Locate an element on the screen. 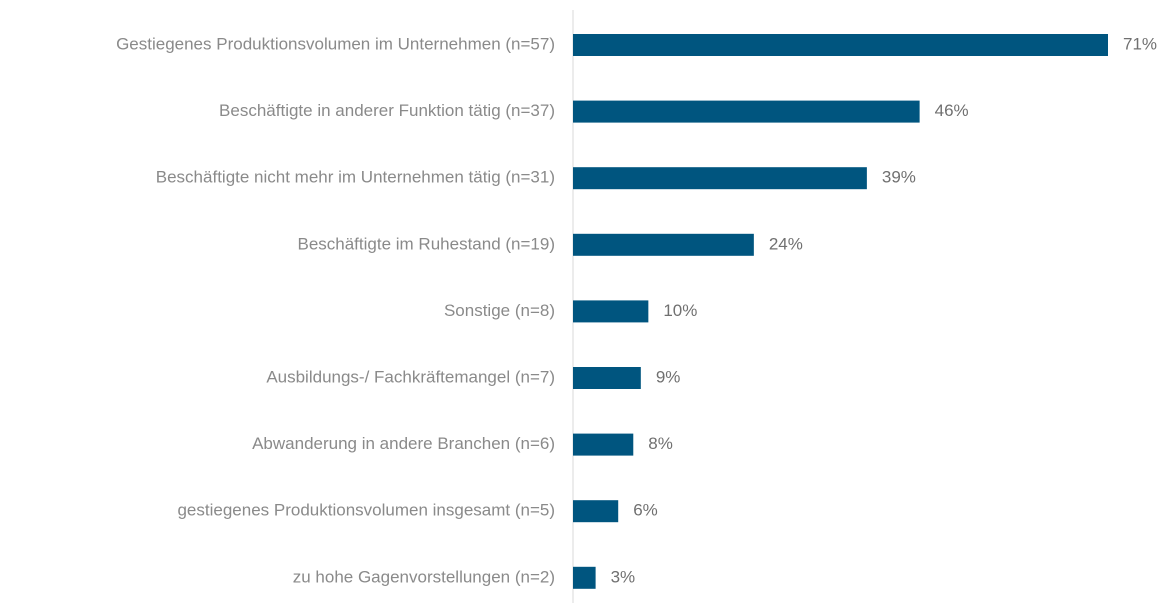  category-label: zu hohe Gagenvorstellungen (n=2) is located at coordinates (424, 576).